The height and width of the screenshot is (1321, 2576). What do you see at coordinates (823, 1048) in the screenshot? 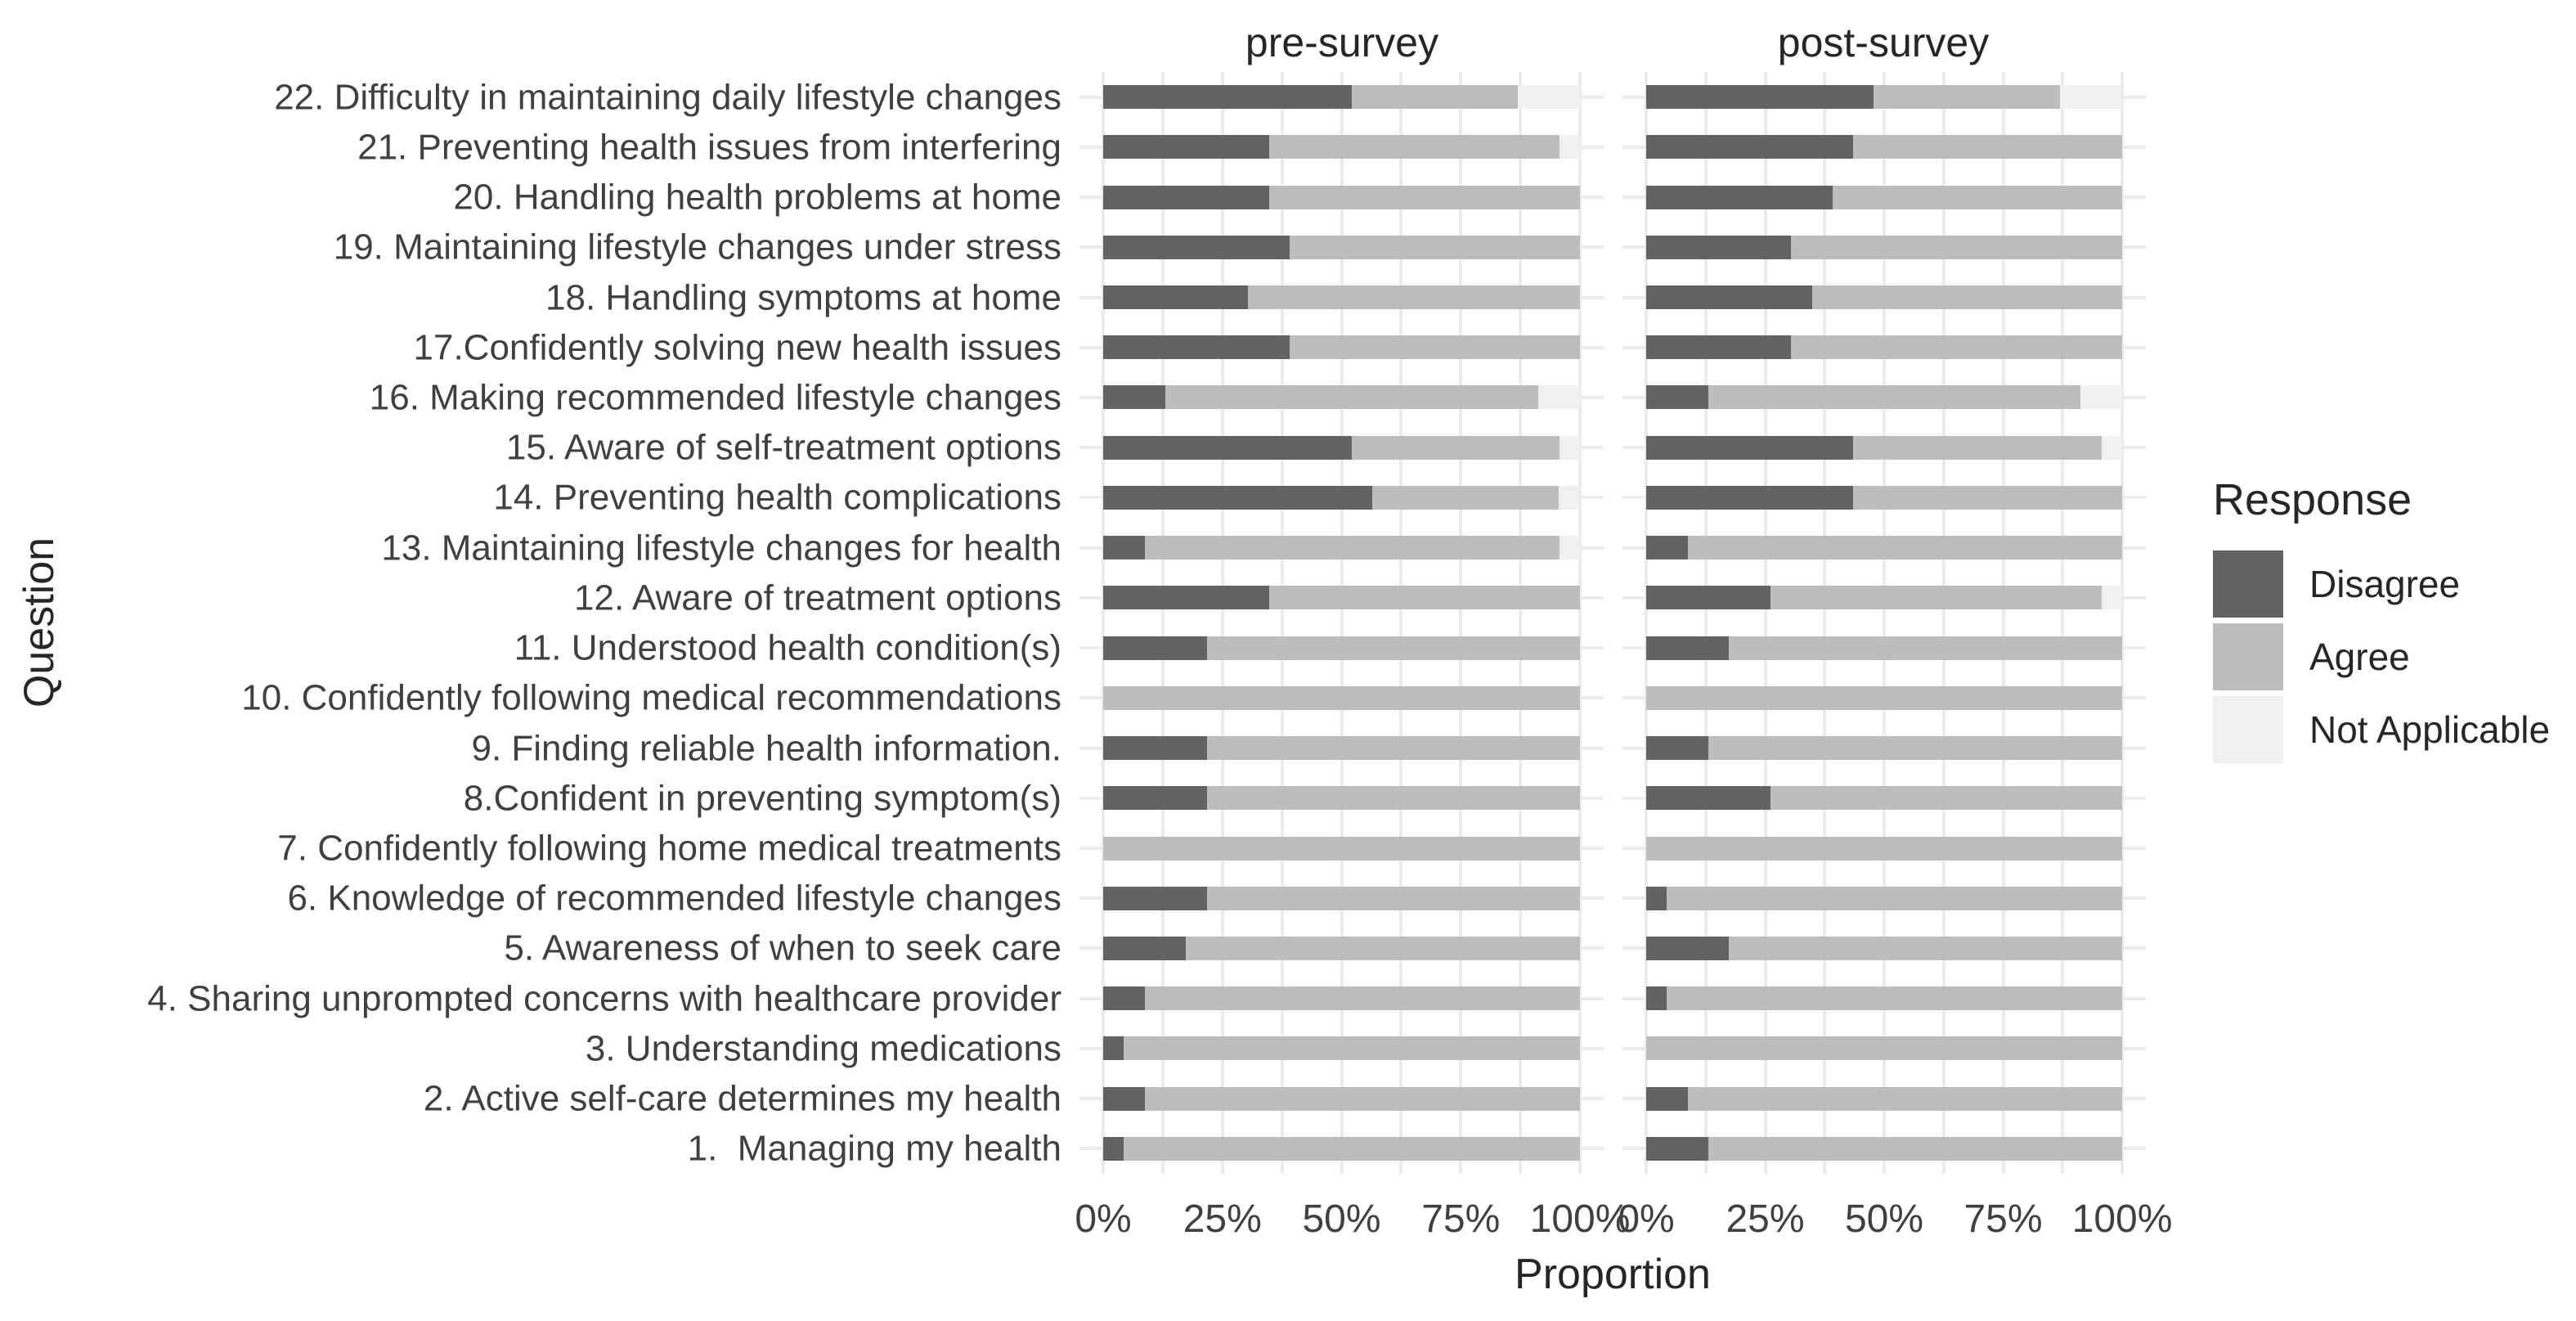
I see `y-axis-label: 3. Understanding medications` at bounding box center [823, 1048].